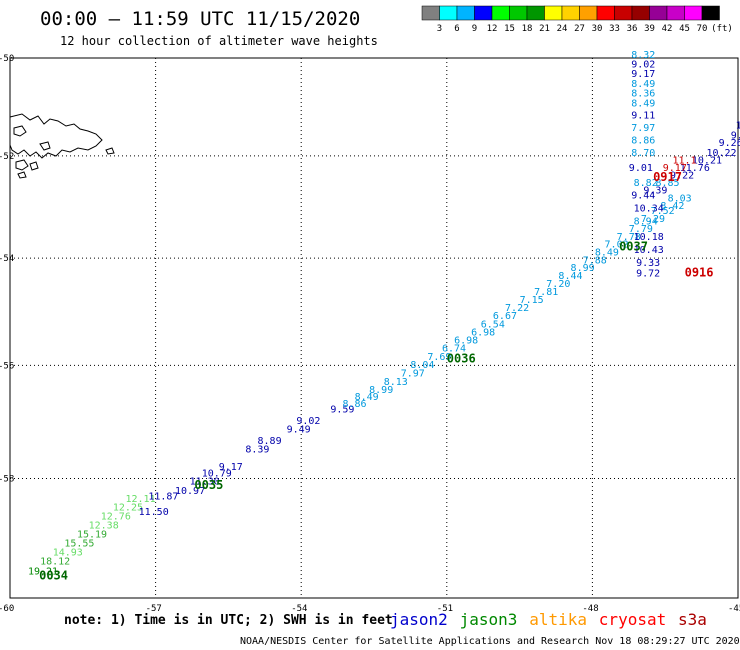 The width and height of the screenshot is (740, 650). I want to click on longitude-tick-label: -54, so click(299, 609).